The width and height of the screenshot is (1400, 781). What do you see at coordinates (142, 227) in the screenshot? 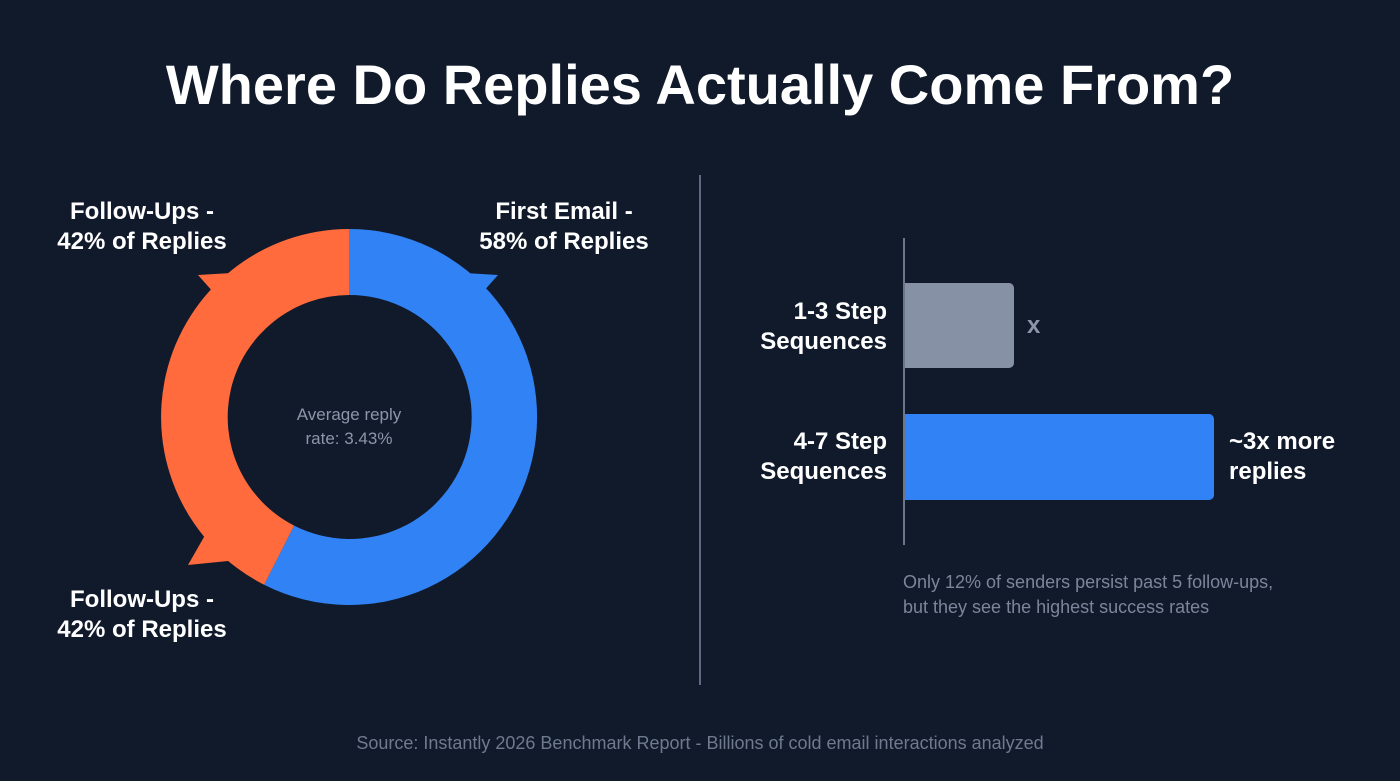
I see `follow-ups-label-top: Follow-Ups - 42% of Replies` at bounding box center [142, 227].